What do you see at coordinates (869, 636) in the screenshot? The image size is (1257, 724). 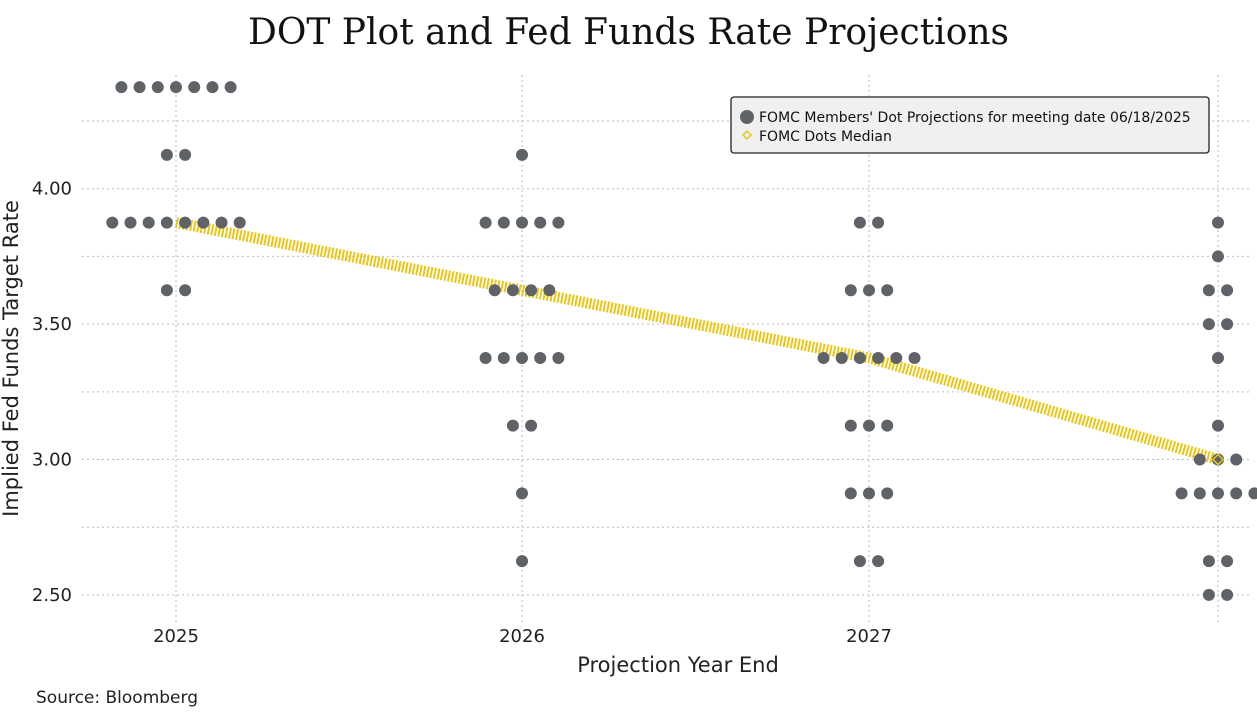 I see `x-tick-label: 2027` at bounding box center [869, 636].